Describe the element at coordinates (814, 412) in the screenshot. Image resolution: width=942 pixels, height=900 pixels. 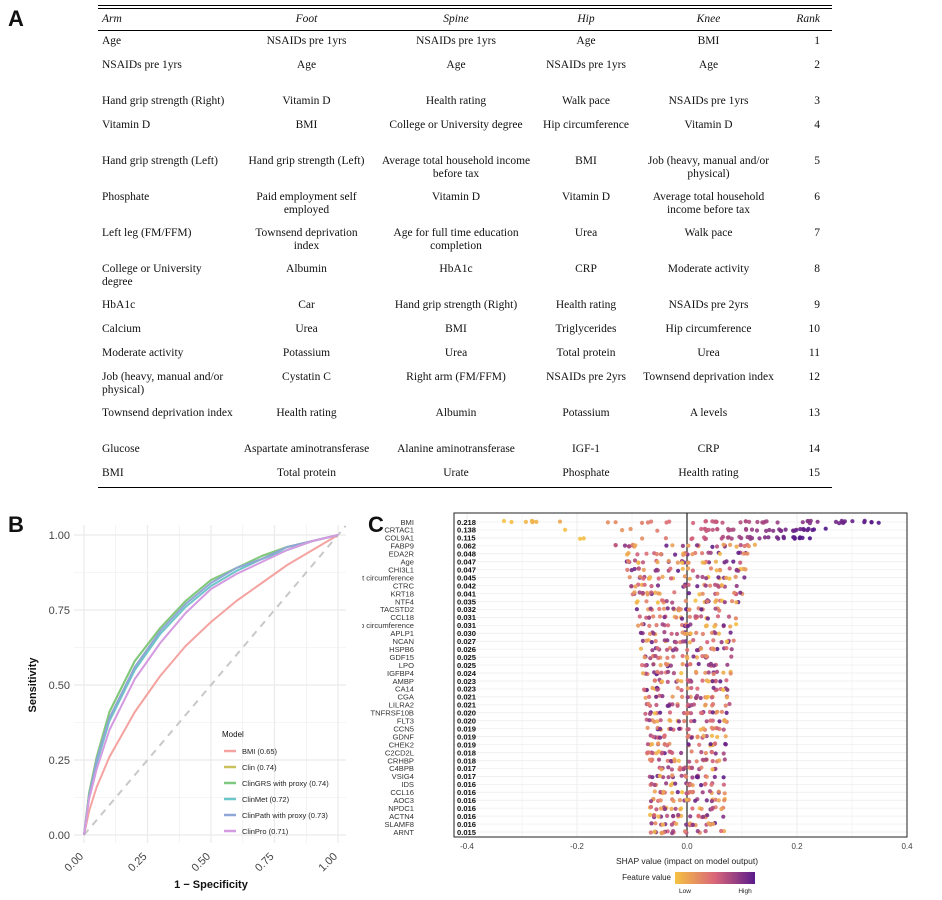
I see `table-cell: 13` at that location.